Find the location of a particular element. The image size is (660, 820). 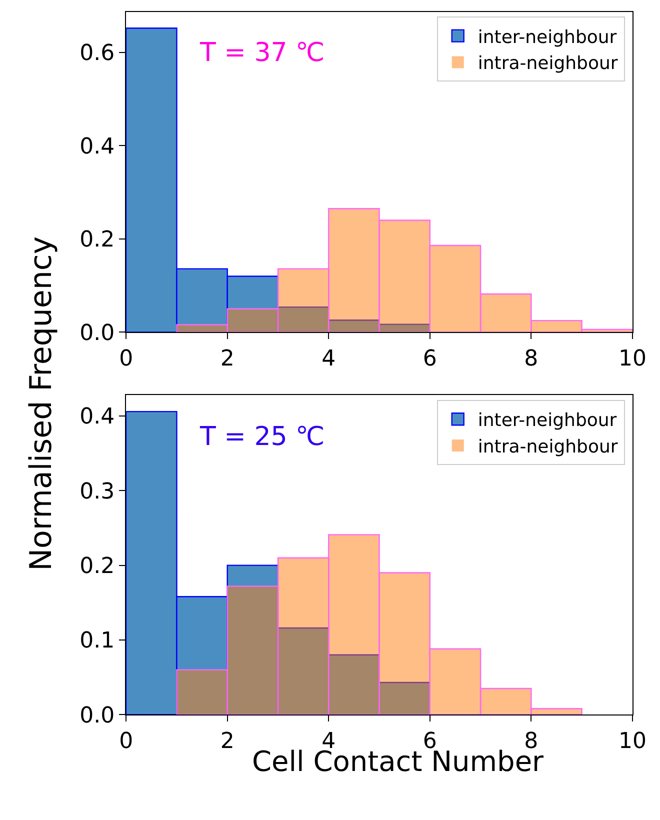

y-tick-label: 0.3 is located at coordinates (97, 491).